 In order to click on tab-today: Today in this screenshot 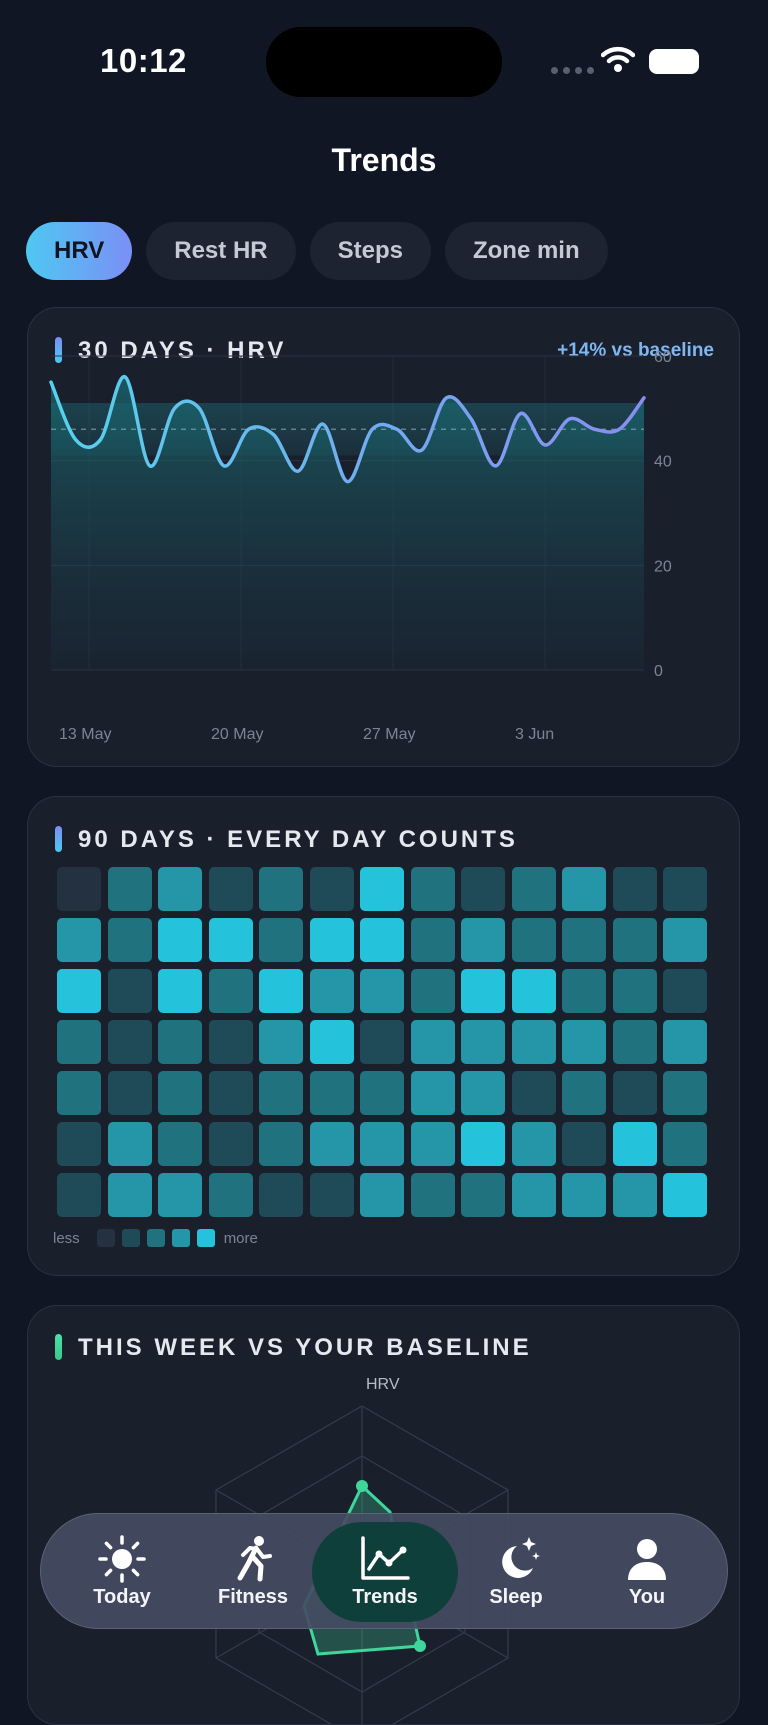, I will do `click(122, 1572)`.